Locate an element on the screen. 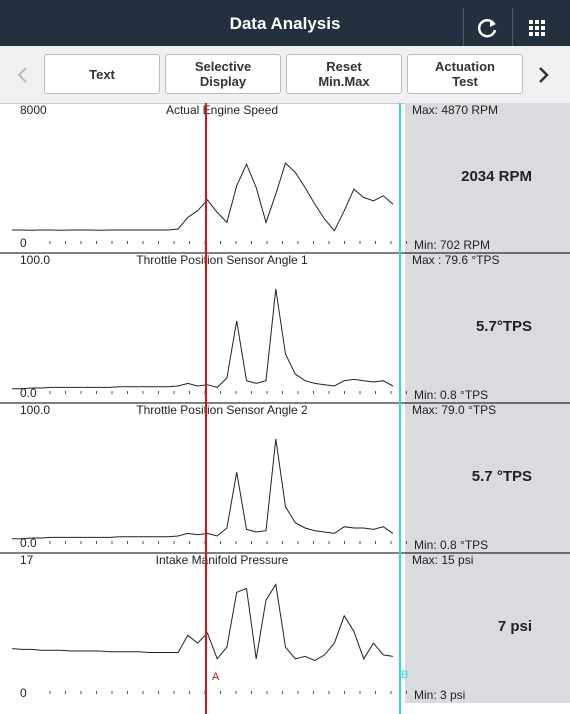  panel-title: Intake Manifold Pressure is located at coordinates (222, 560).